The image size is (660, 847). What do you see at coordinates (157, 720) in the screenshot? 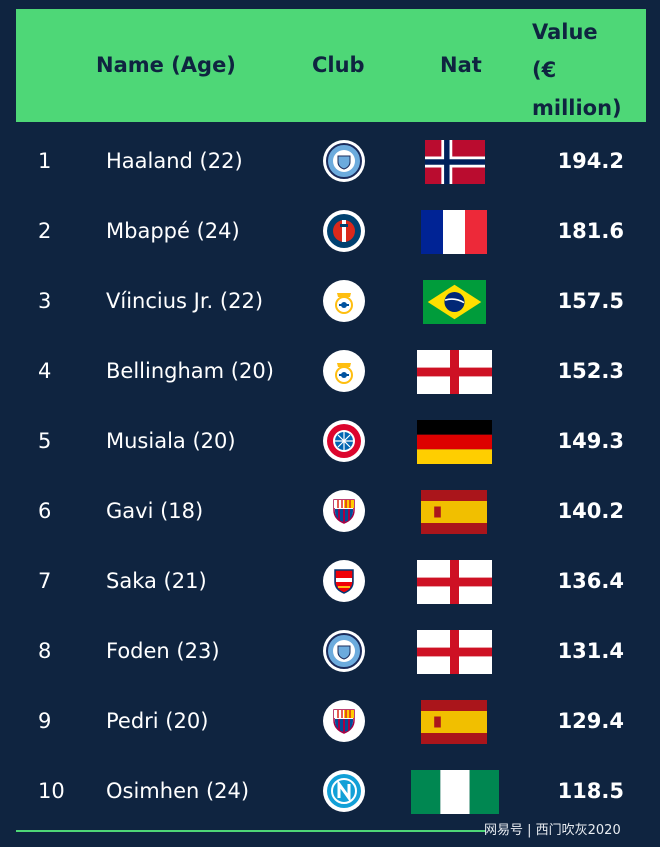
I see `player-name-cell: Pedri (20)` at bounding box center [157, 720].